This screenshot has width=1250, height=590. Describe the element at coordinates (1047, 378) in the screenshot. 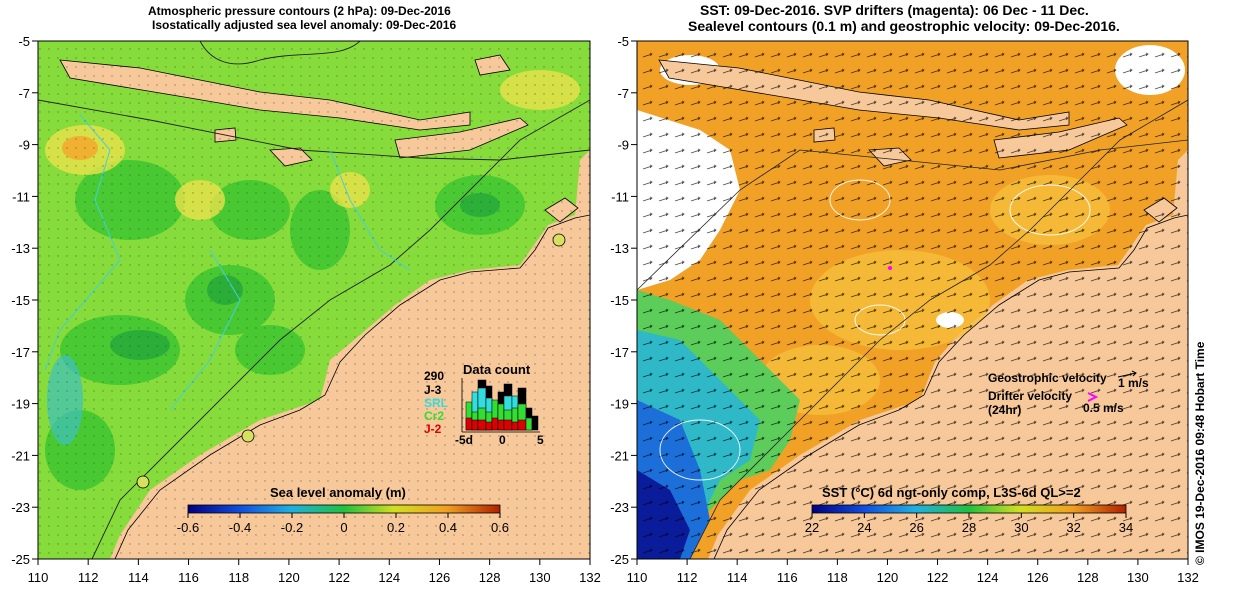

I see `geo-velocity-label: Geostrophic velocity` at that location.